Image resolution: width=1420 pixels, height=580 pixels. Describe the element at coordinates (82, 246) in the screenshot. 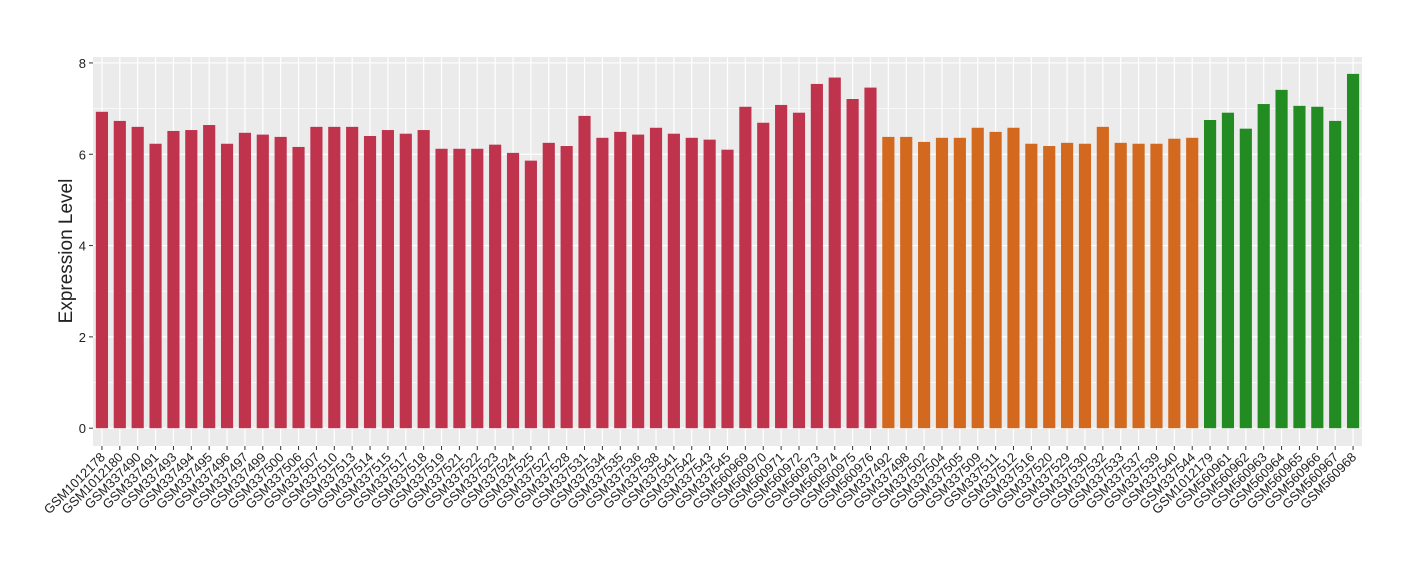

I see `y-tick-label: 4` at that location.